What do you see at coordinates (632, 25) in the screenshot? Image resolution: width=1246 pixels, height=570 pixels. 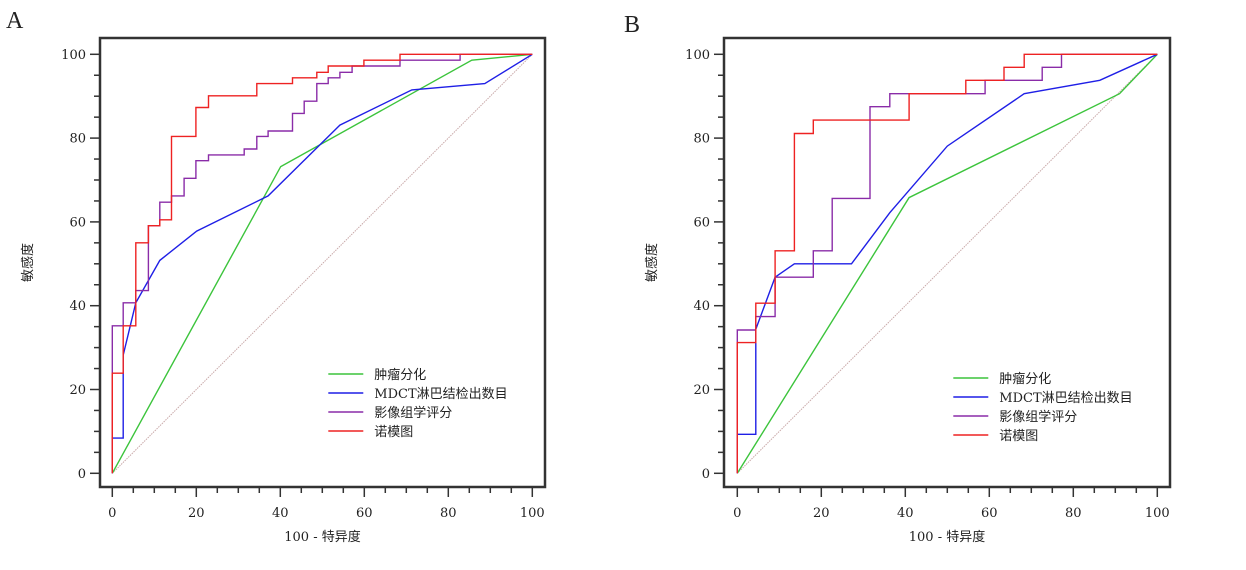 I see `panel-label: B` at bounding box center [632, 25].